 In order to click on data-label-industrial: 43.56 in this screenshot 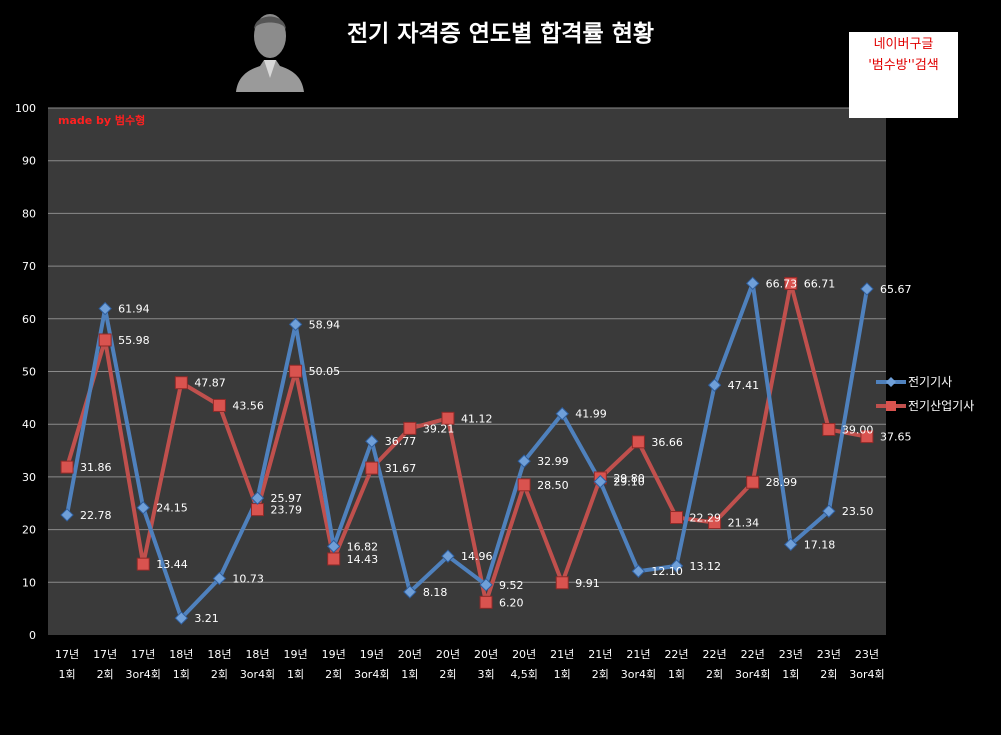, I will do `click(248, 405)`.